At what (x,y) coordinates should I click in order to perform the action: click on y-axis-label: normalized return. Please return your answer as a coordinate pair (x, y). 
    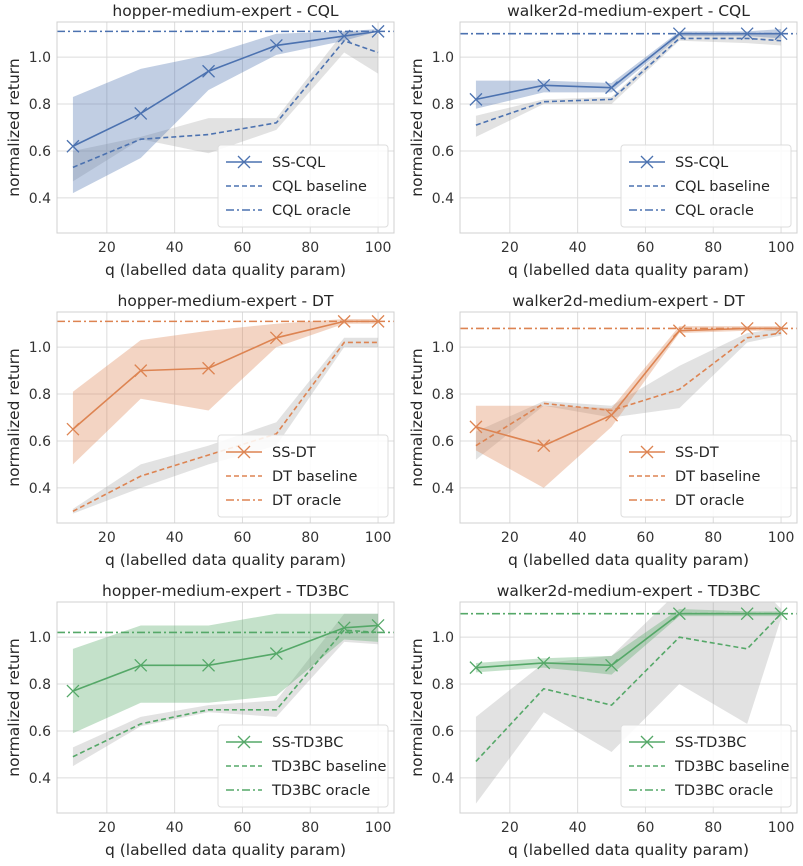
    Looking at the image, I should click on (14, 417).